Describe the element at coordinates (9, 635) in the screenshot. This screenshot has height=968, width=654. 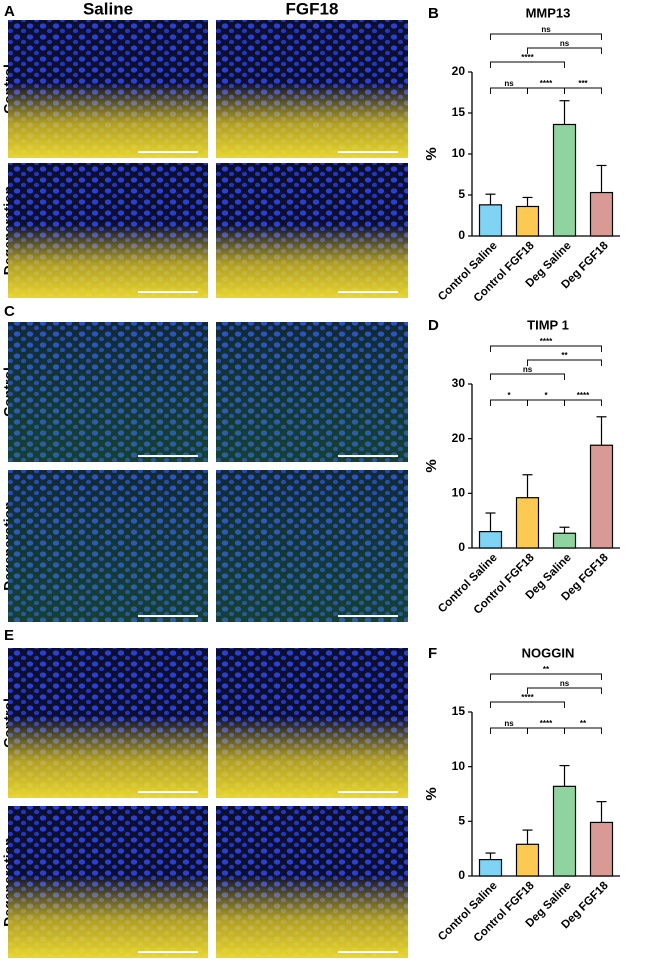
I see `panel-label: E` at that location.